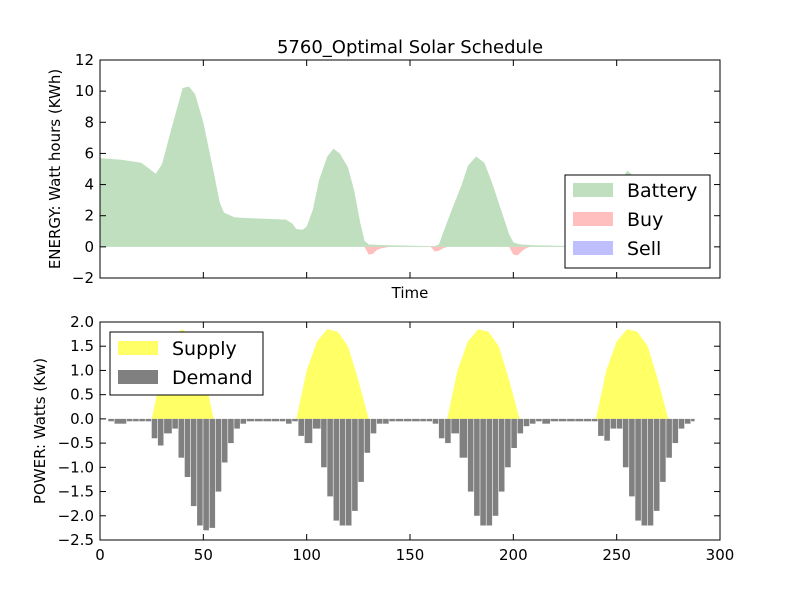 This screenshot has height=600, width=800. What do you see at coordinates (83, 278) in the screenshot?
I see `energy-y-tick-label: −2` at bounding box center [83, 278].